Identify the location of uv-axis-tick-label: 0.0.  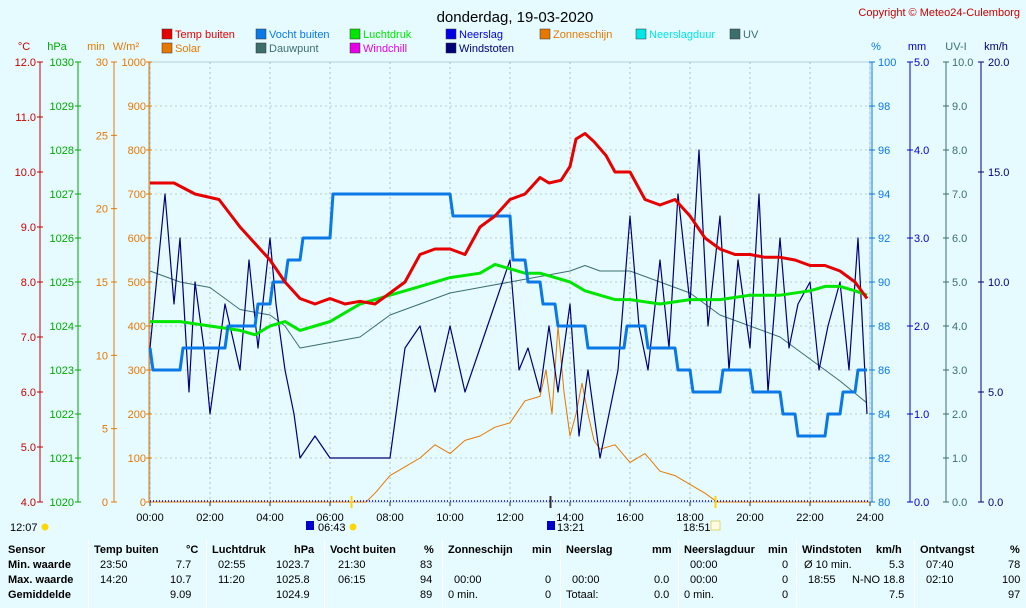
(959, 503).